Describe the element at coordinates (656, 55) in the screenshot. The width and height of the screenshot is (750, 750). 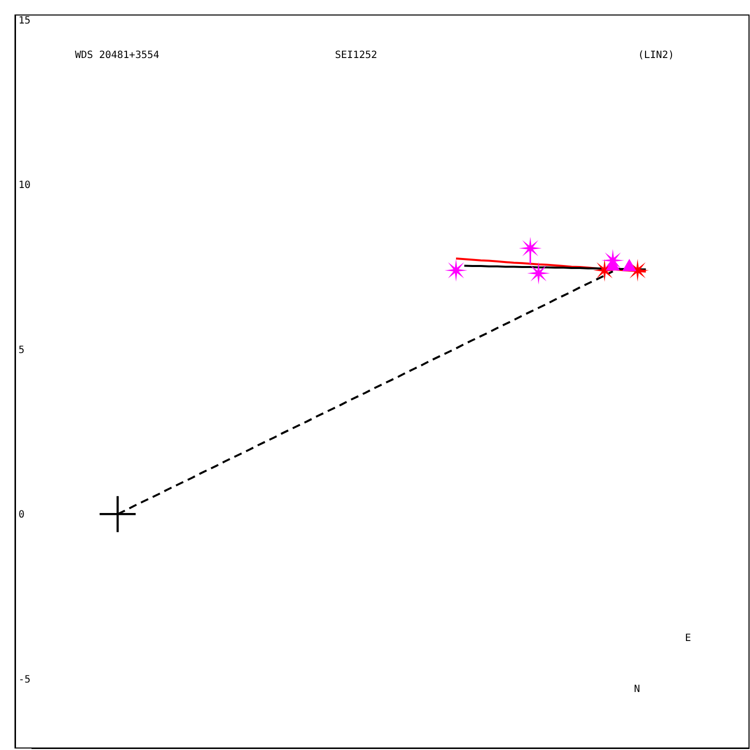
I see `annotation: (LIN2)` at that location.